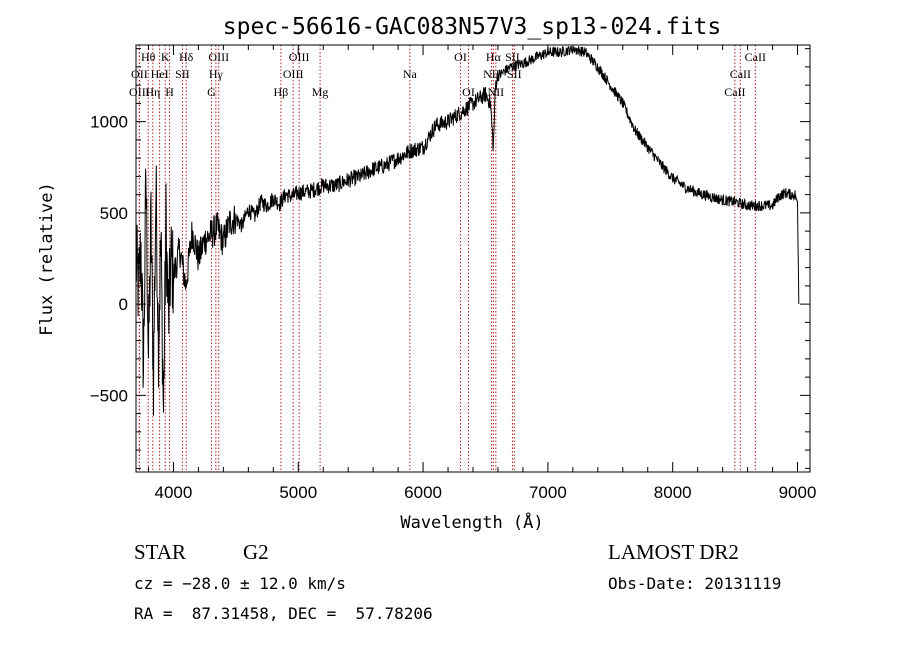  What do you see at coordinates (160, 552) in the screenshot?
I see `object-class: STAR` at bounding box center [160, 552].